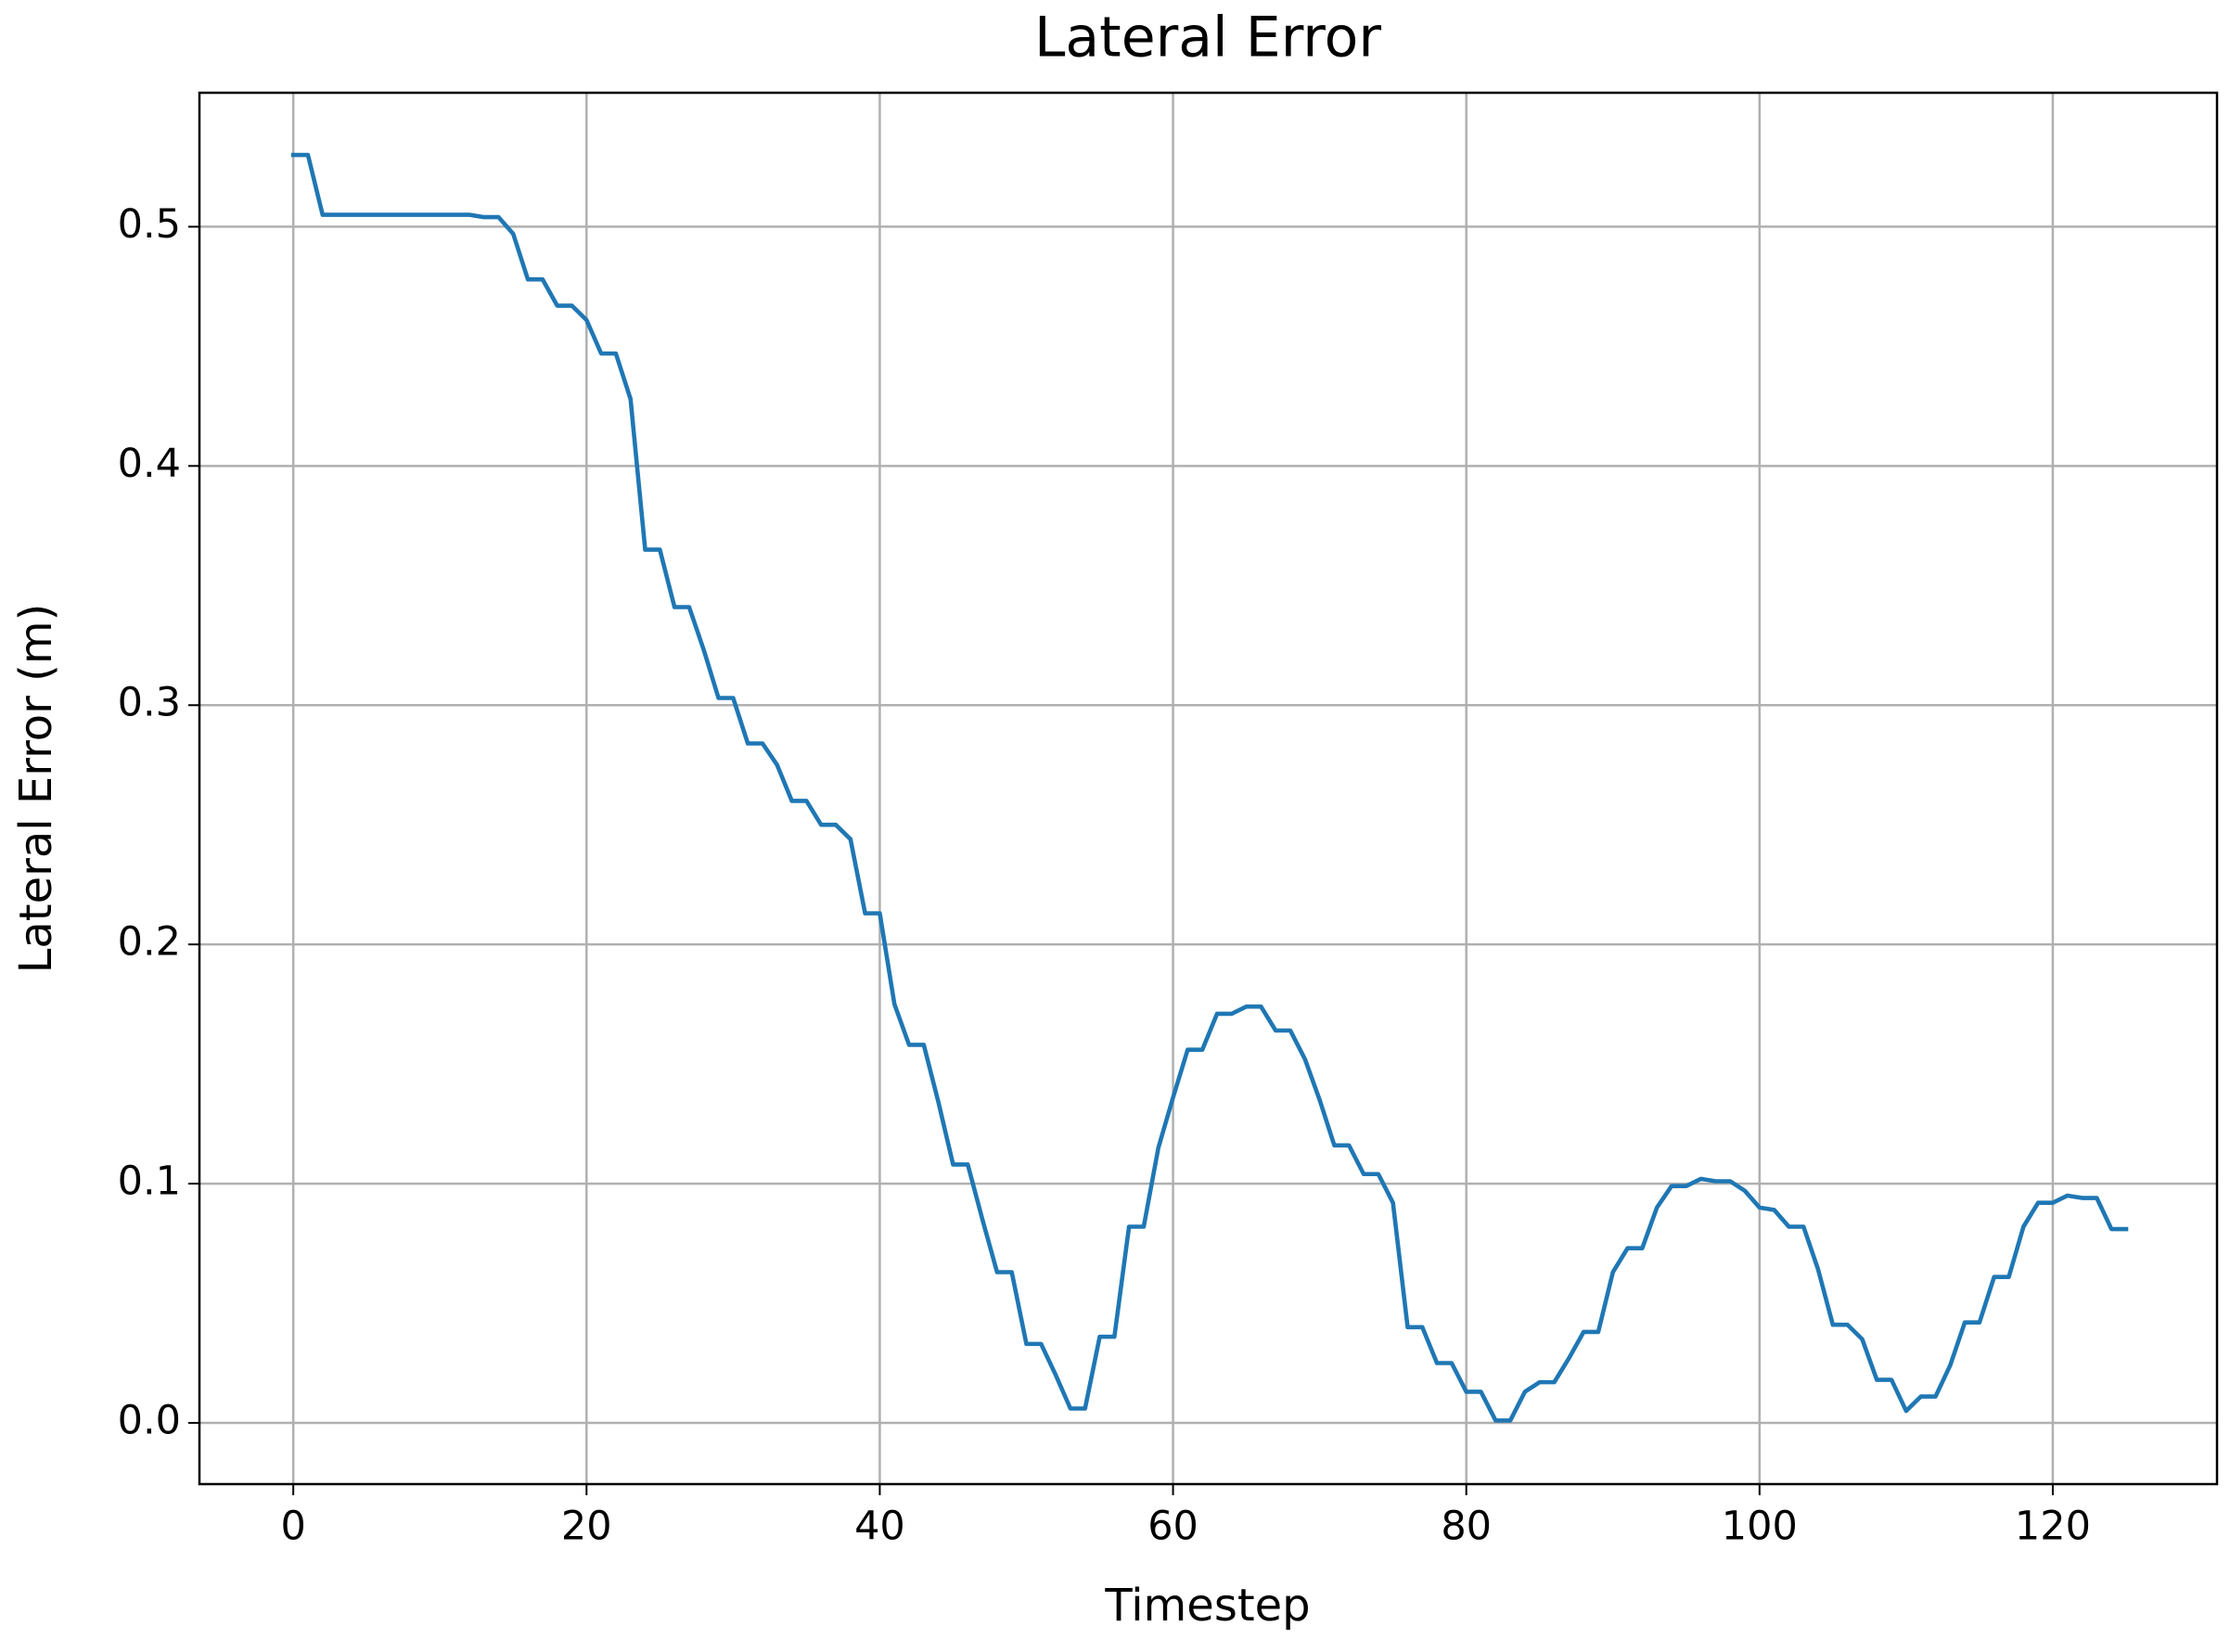 This screenshot has height=1652, width=2230. I want to click on y-tick-label: 0.3, so click(149, 703).